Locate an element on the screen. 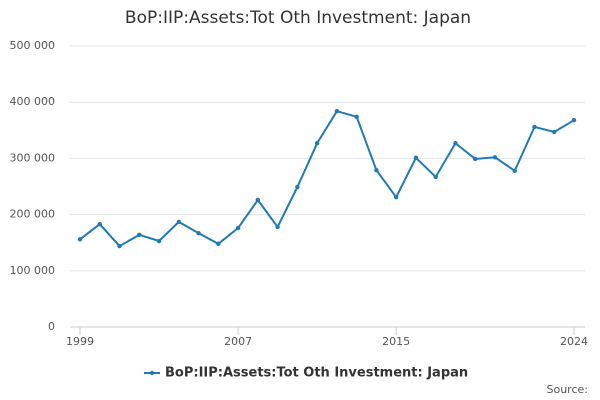 This screenshot has height=400, width=600. y-tick-label: 500 000 is located at coordinates (33, 45).